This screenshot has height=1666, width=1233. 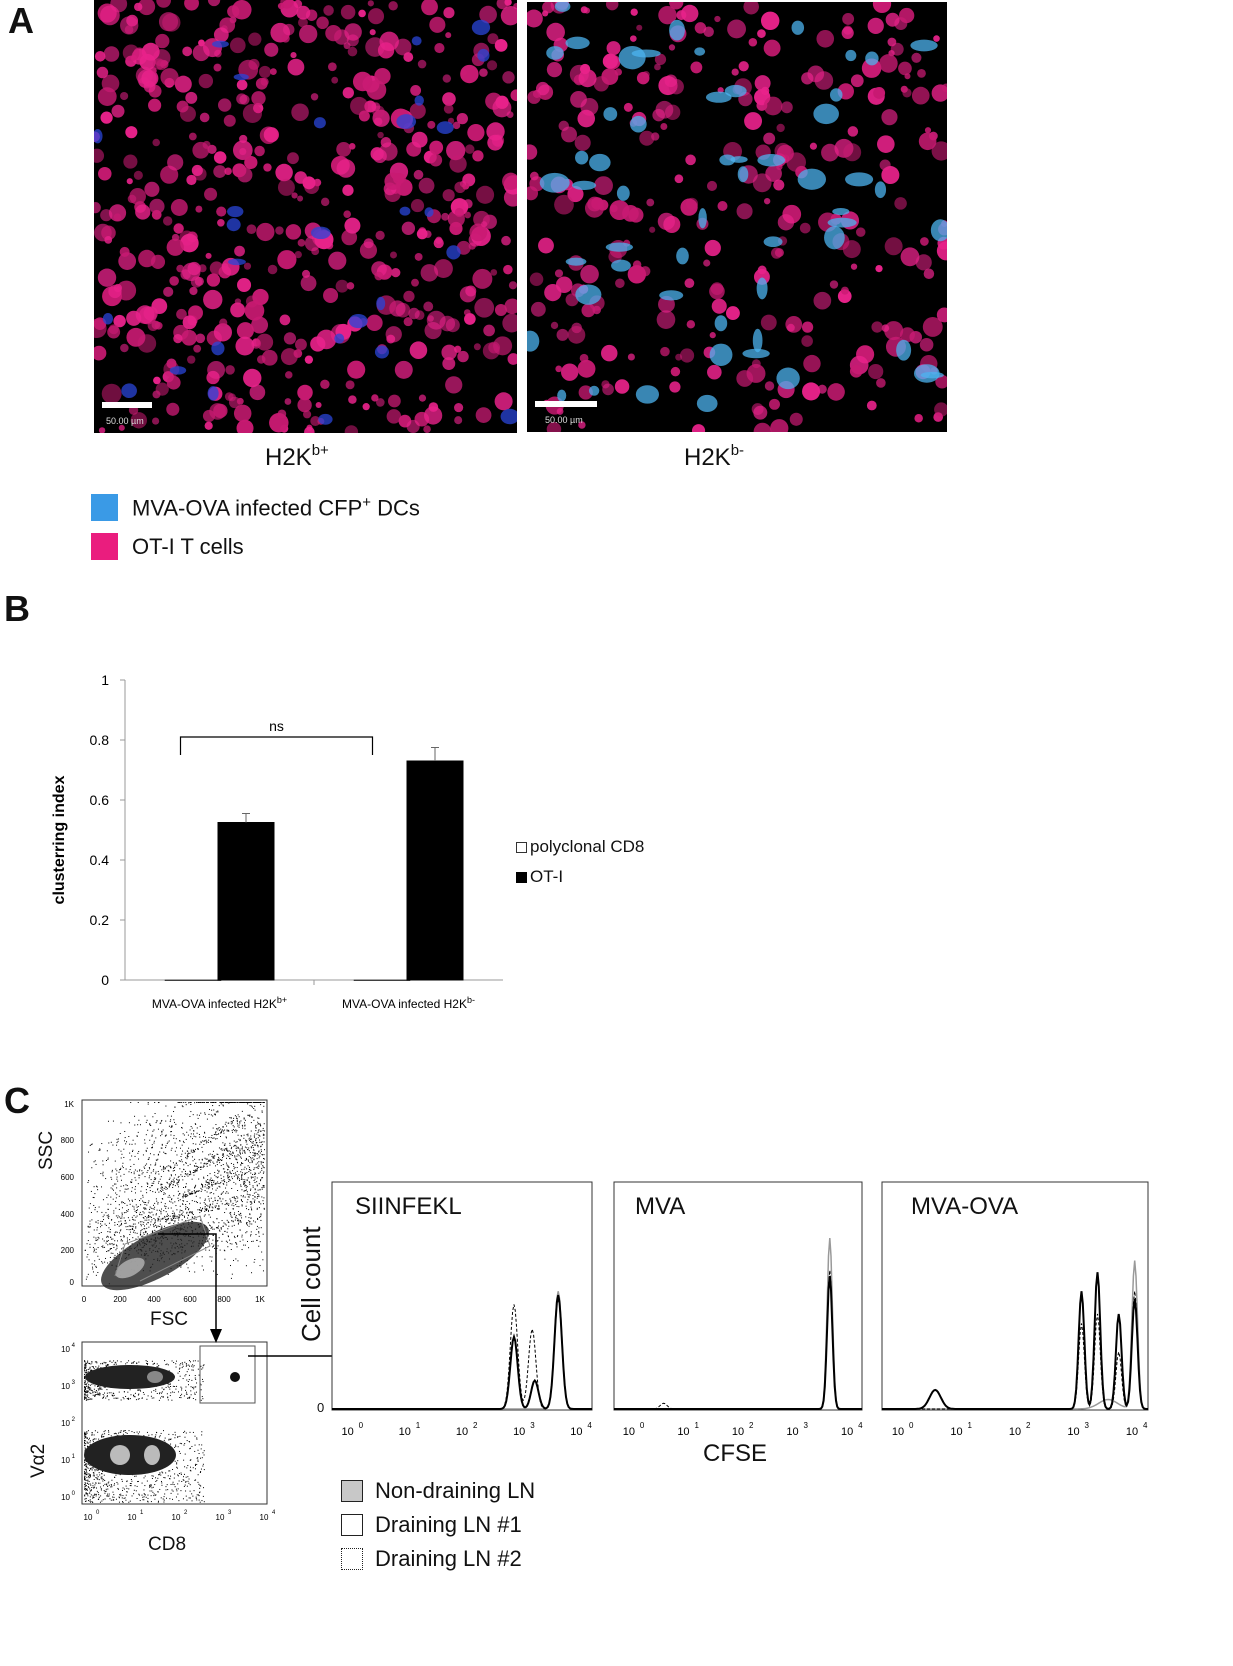 What do you see at coordinates (321, 1407) in the screenshot?
I see `hist-zero-tick: 0` at bounding box center [321, 1407].